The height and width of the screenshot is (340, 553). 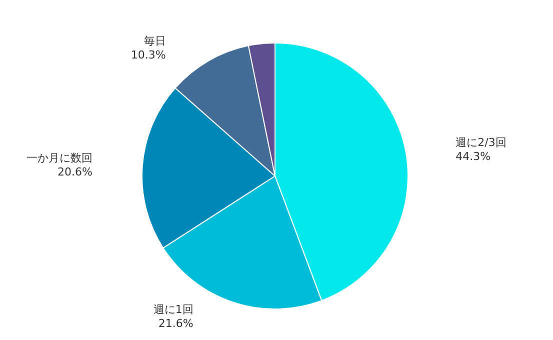 I want to click on data-label: 10.3%, so click(x=148, y=55).